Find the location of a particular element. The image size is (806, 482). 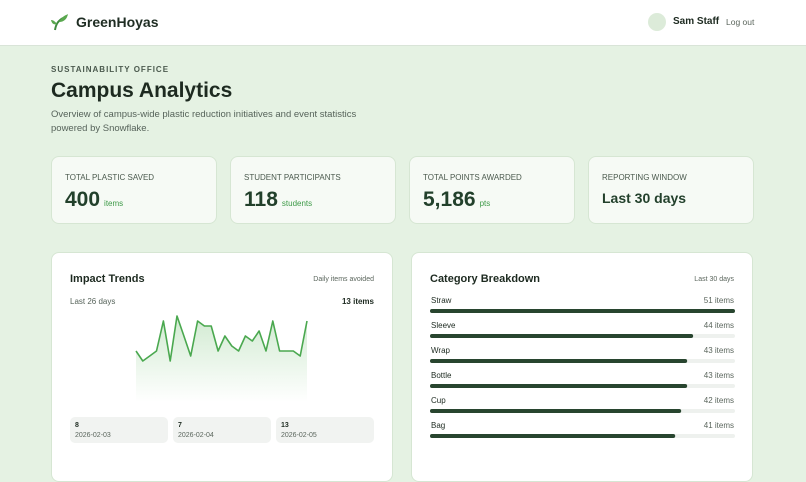

trend-line is located at coordinates (221, 338).